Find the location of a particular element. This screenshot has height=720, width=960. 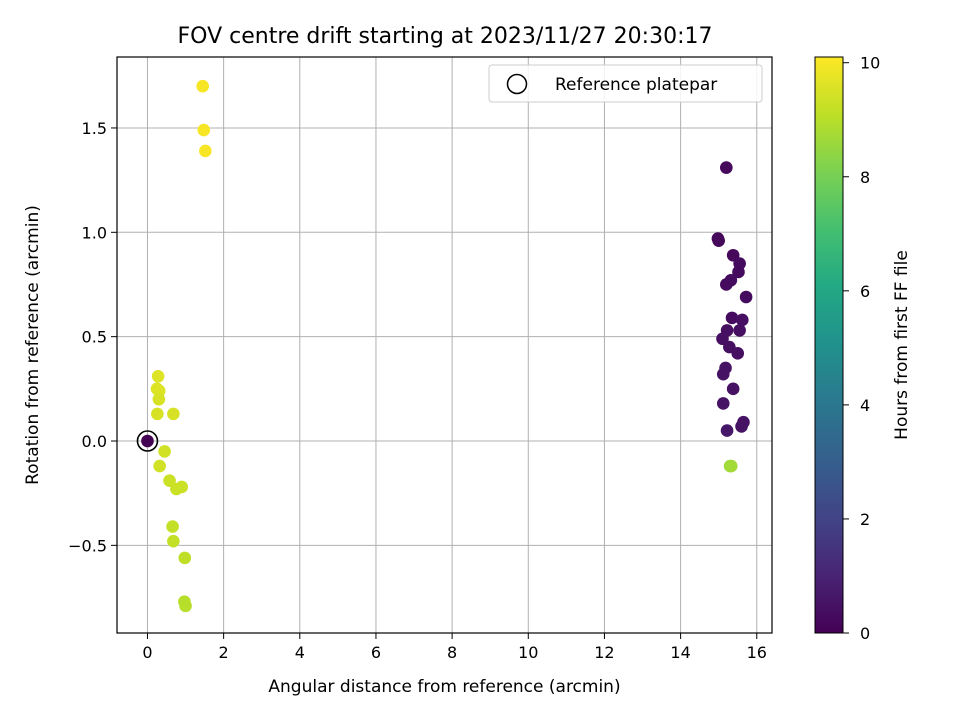

y-tick-label: 0.5 is located at coordinates (94, 337).